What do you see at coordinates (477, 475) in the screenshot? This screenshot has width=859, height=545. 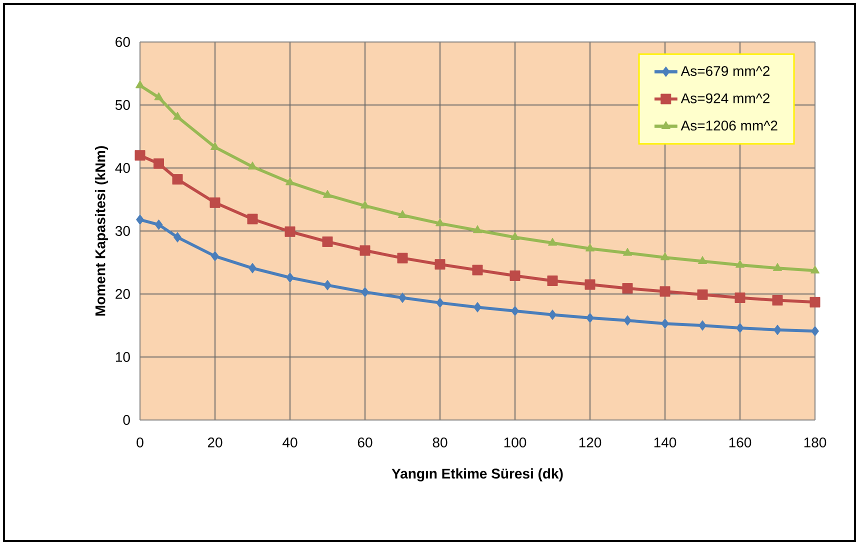 I see `x-axis-title: Yangın Etkime Süresi (dk)` at bounding box center [477, 475].